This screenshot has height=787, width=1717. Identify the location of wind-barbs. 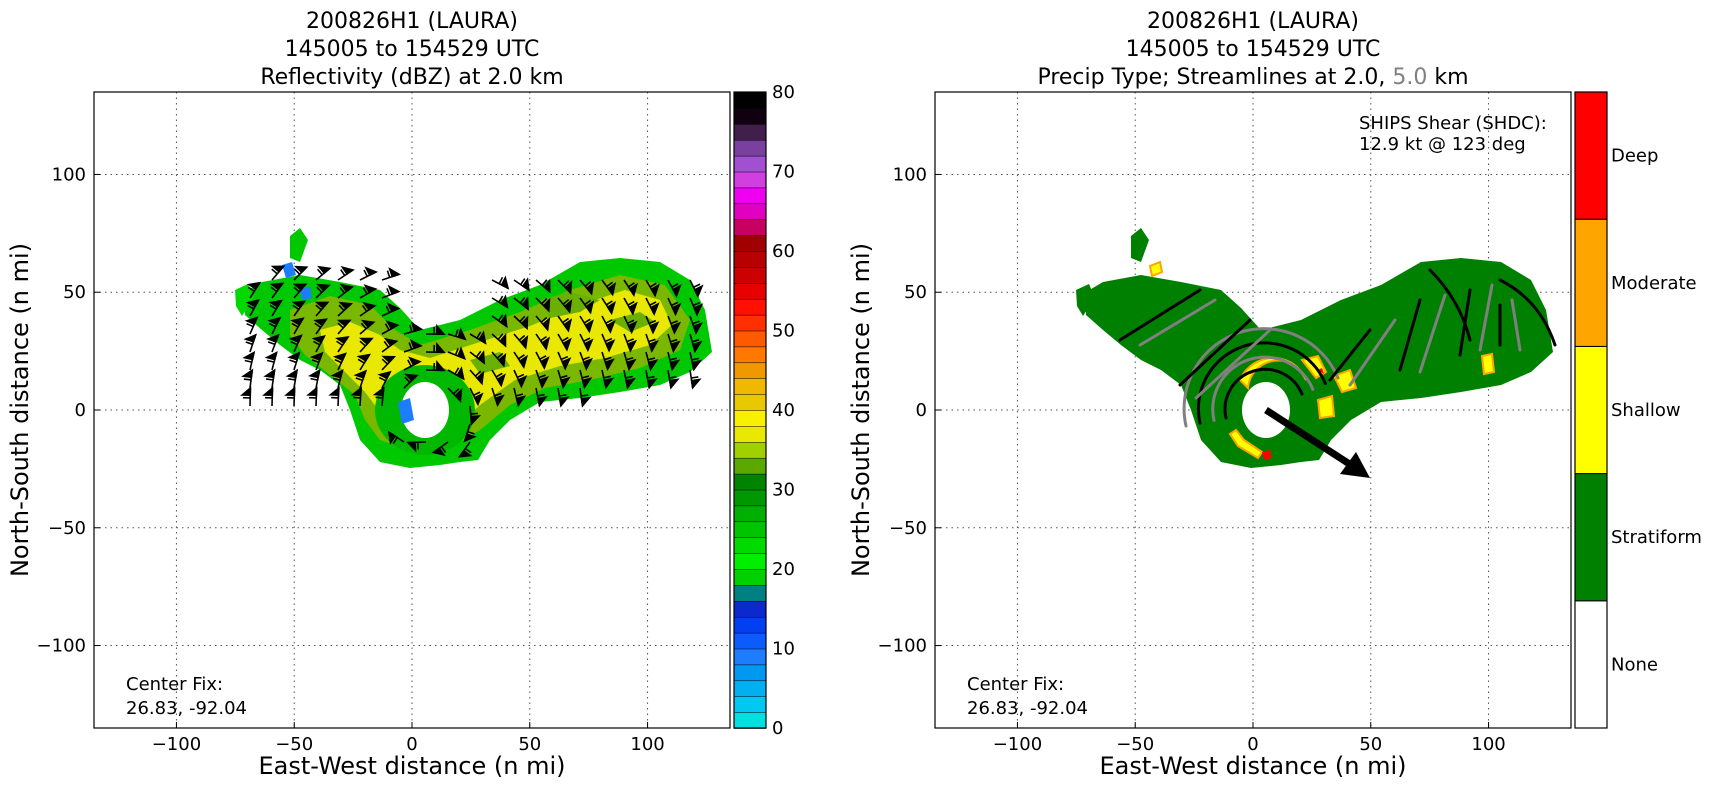
(472, 361).